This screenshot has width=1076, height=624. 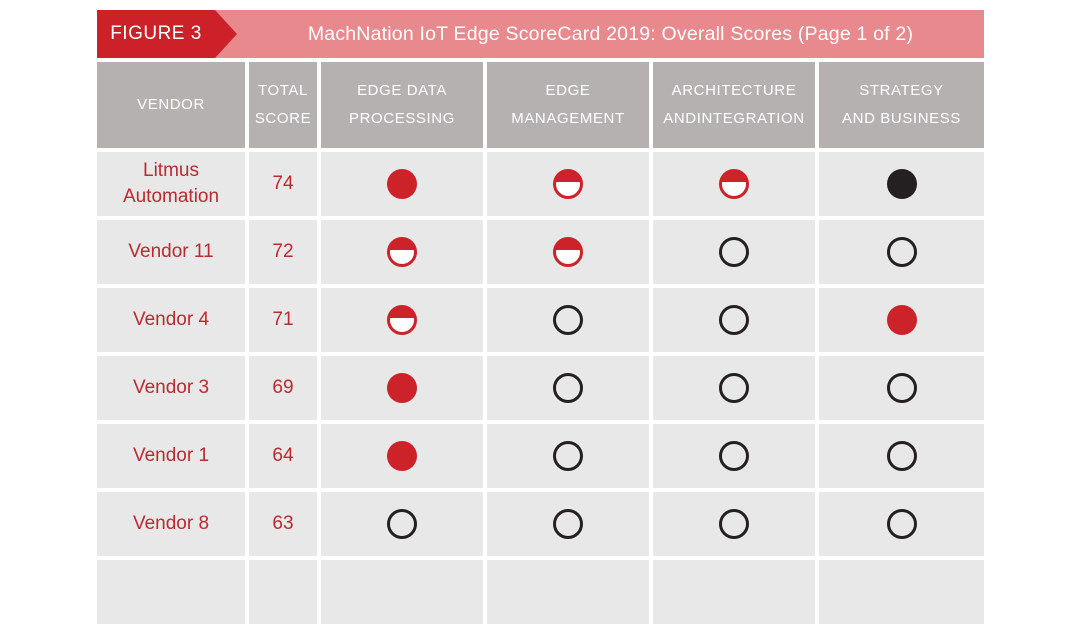 What do you see at coordinates (171, 252) in the screenshot?
I see `vendor-cell: Vendor 11` at bounding box center [171, 252].